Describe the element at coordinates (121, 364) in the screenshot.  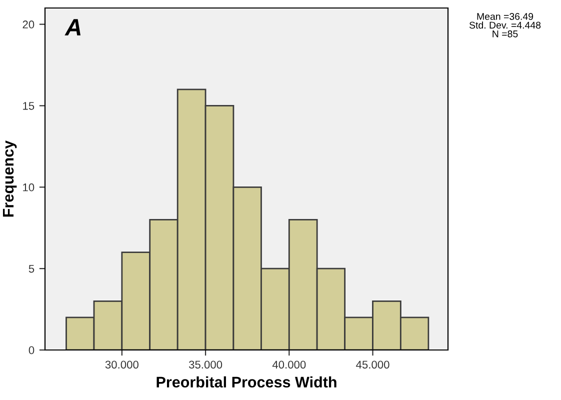
I see `x-tick-label: 30.000` at that location.